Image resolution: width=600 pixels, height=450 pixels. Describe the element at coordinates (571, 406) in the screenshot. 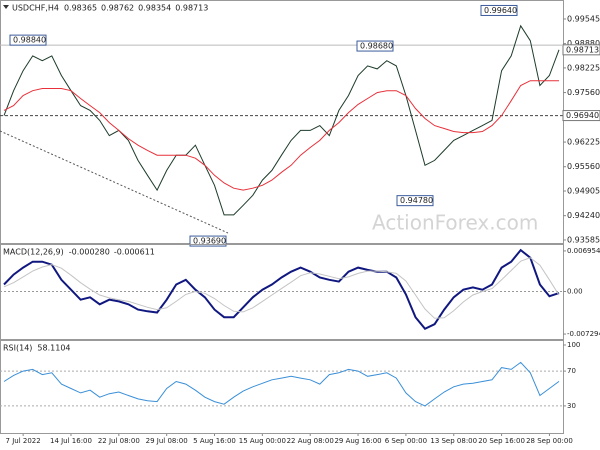

I see `y-tick-label: 30` at that location.